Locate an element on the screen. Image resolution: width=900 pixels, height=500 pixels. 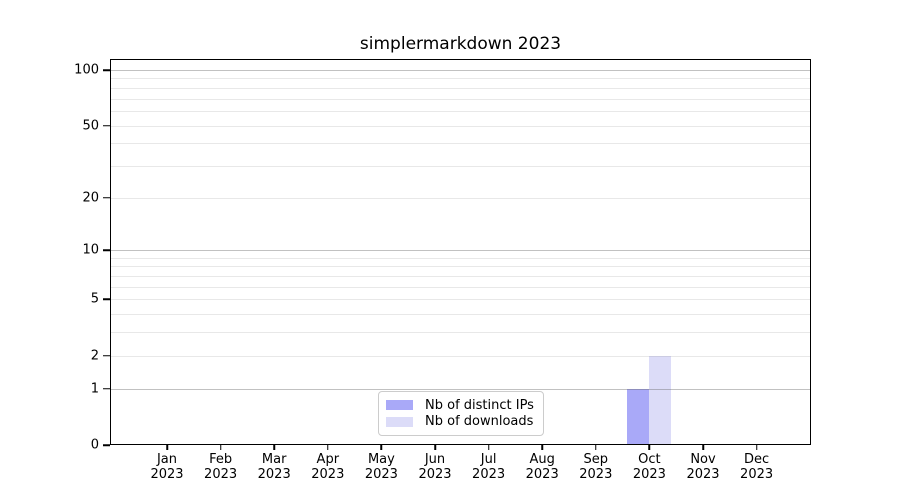
x-tick-month: Jul is located at coordinates (488, 459).